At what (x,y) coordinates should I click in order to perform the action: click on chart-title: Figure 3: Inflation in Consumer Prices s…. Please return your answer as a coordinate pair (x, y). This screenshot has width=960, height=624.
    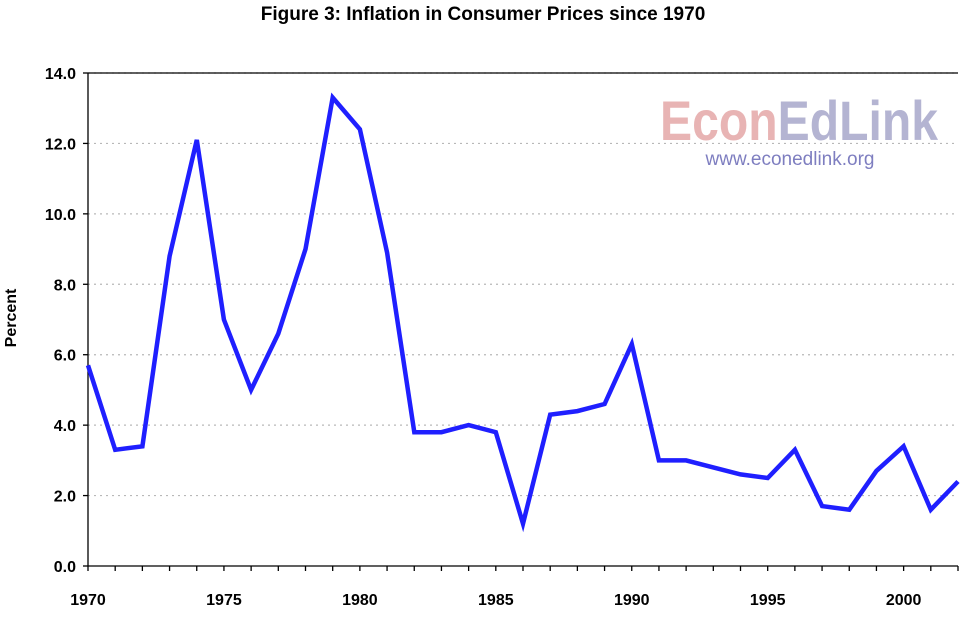
    Looking at the image, I should click on (483, 14).